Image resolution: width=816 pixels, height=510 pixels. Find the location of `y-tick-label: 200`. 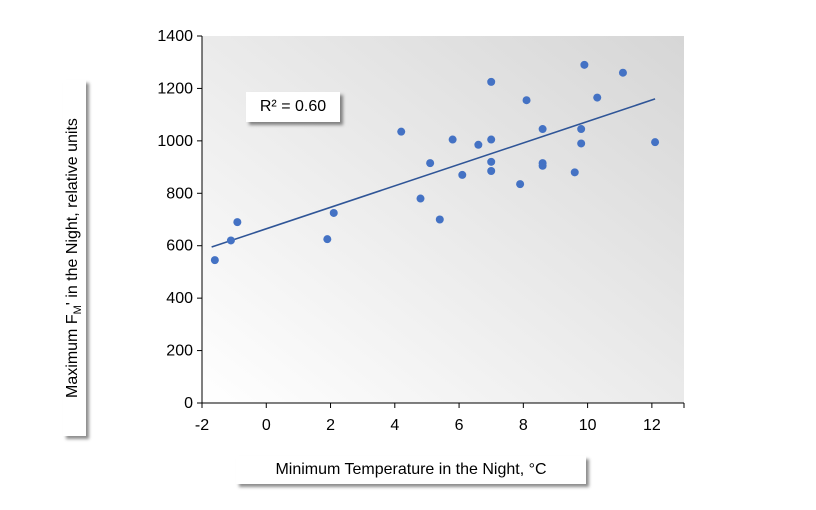

y-tick-label: 200 is located at coordinates (179, 351).